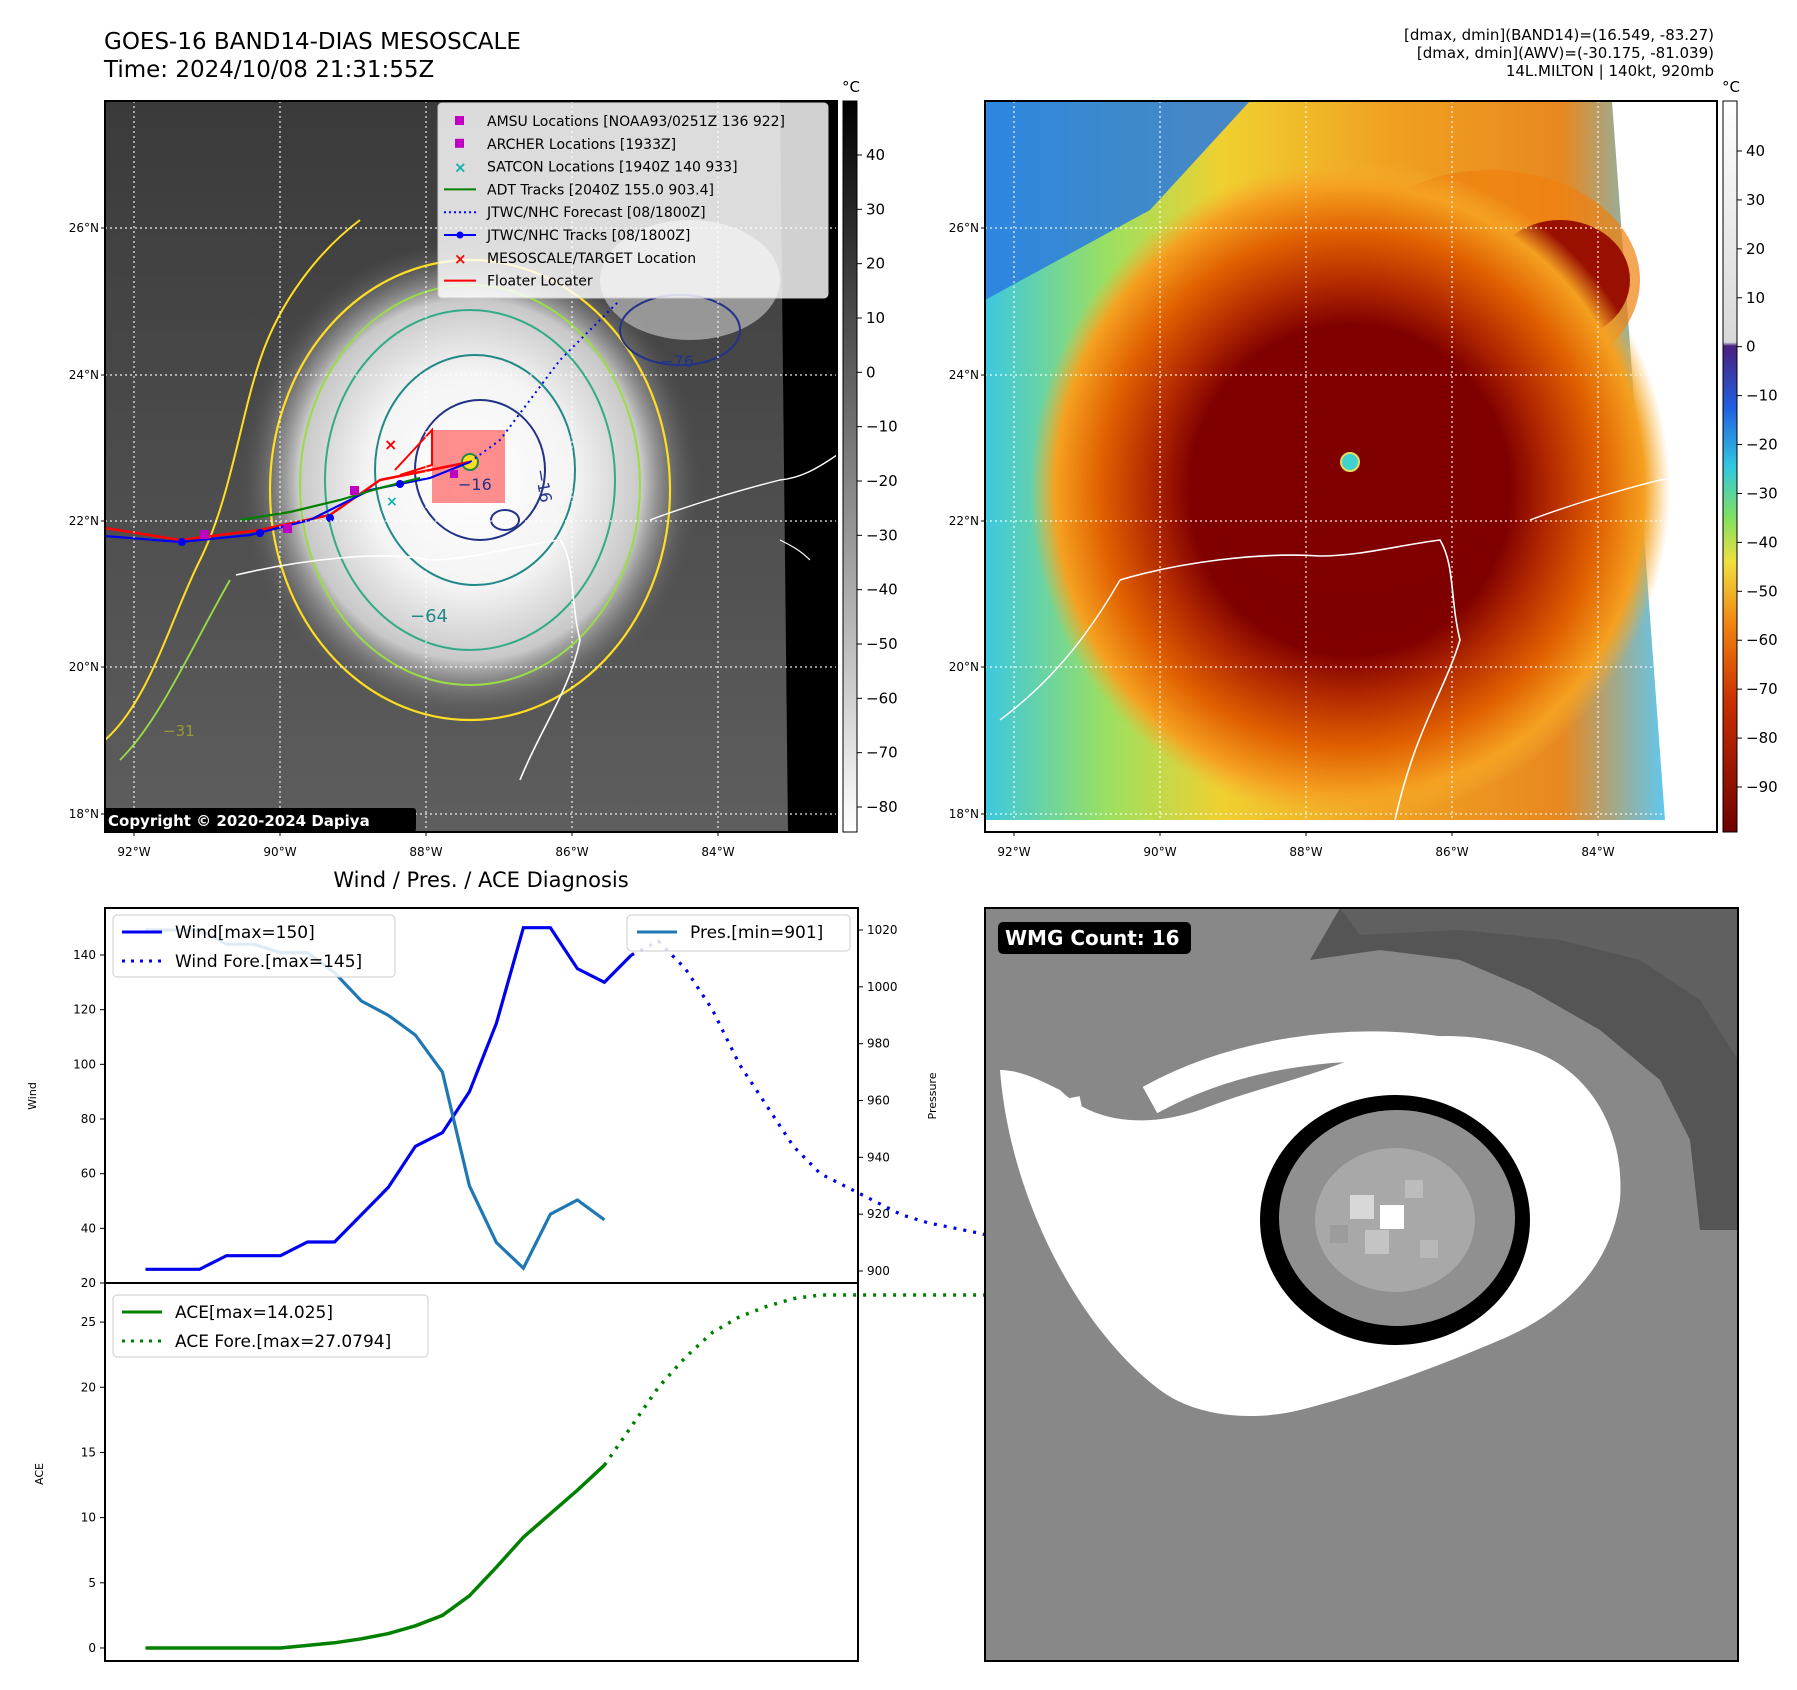 The width and height of the screenshot is (1797, 1690). I want to click on pressure-tick-label: 1000, so click(882, 987).